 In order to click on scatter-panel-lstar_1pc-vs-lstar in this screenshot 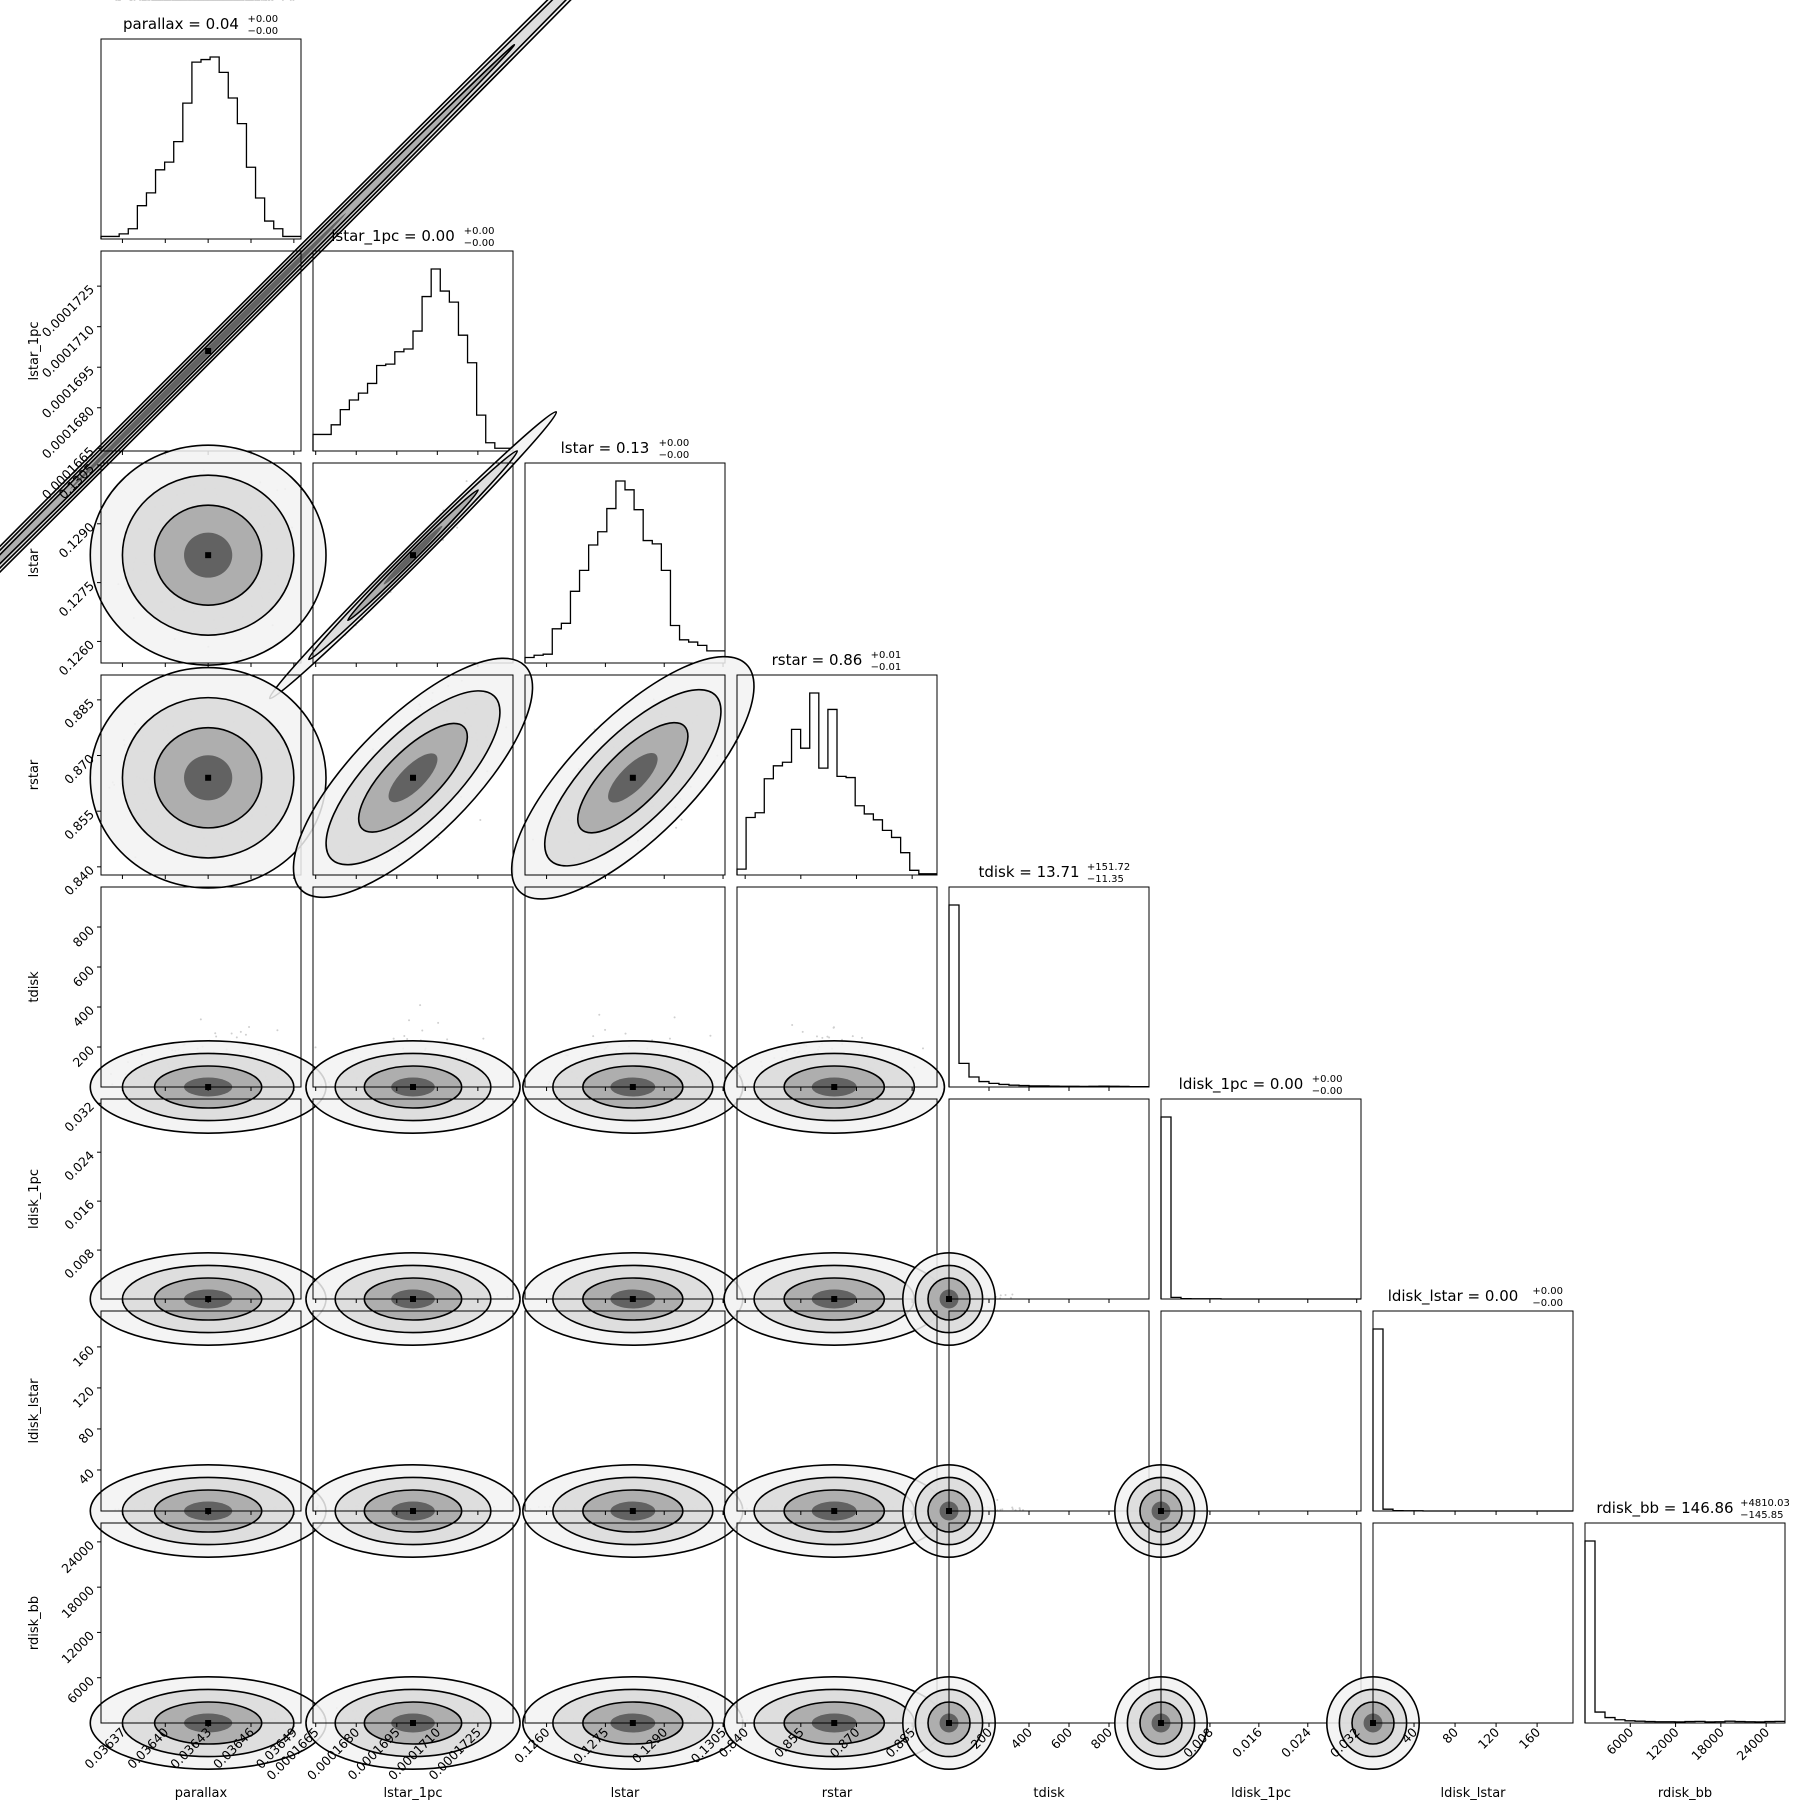, I will do `click(413, 555)`.